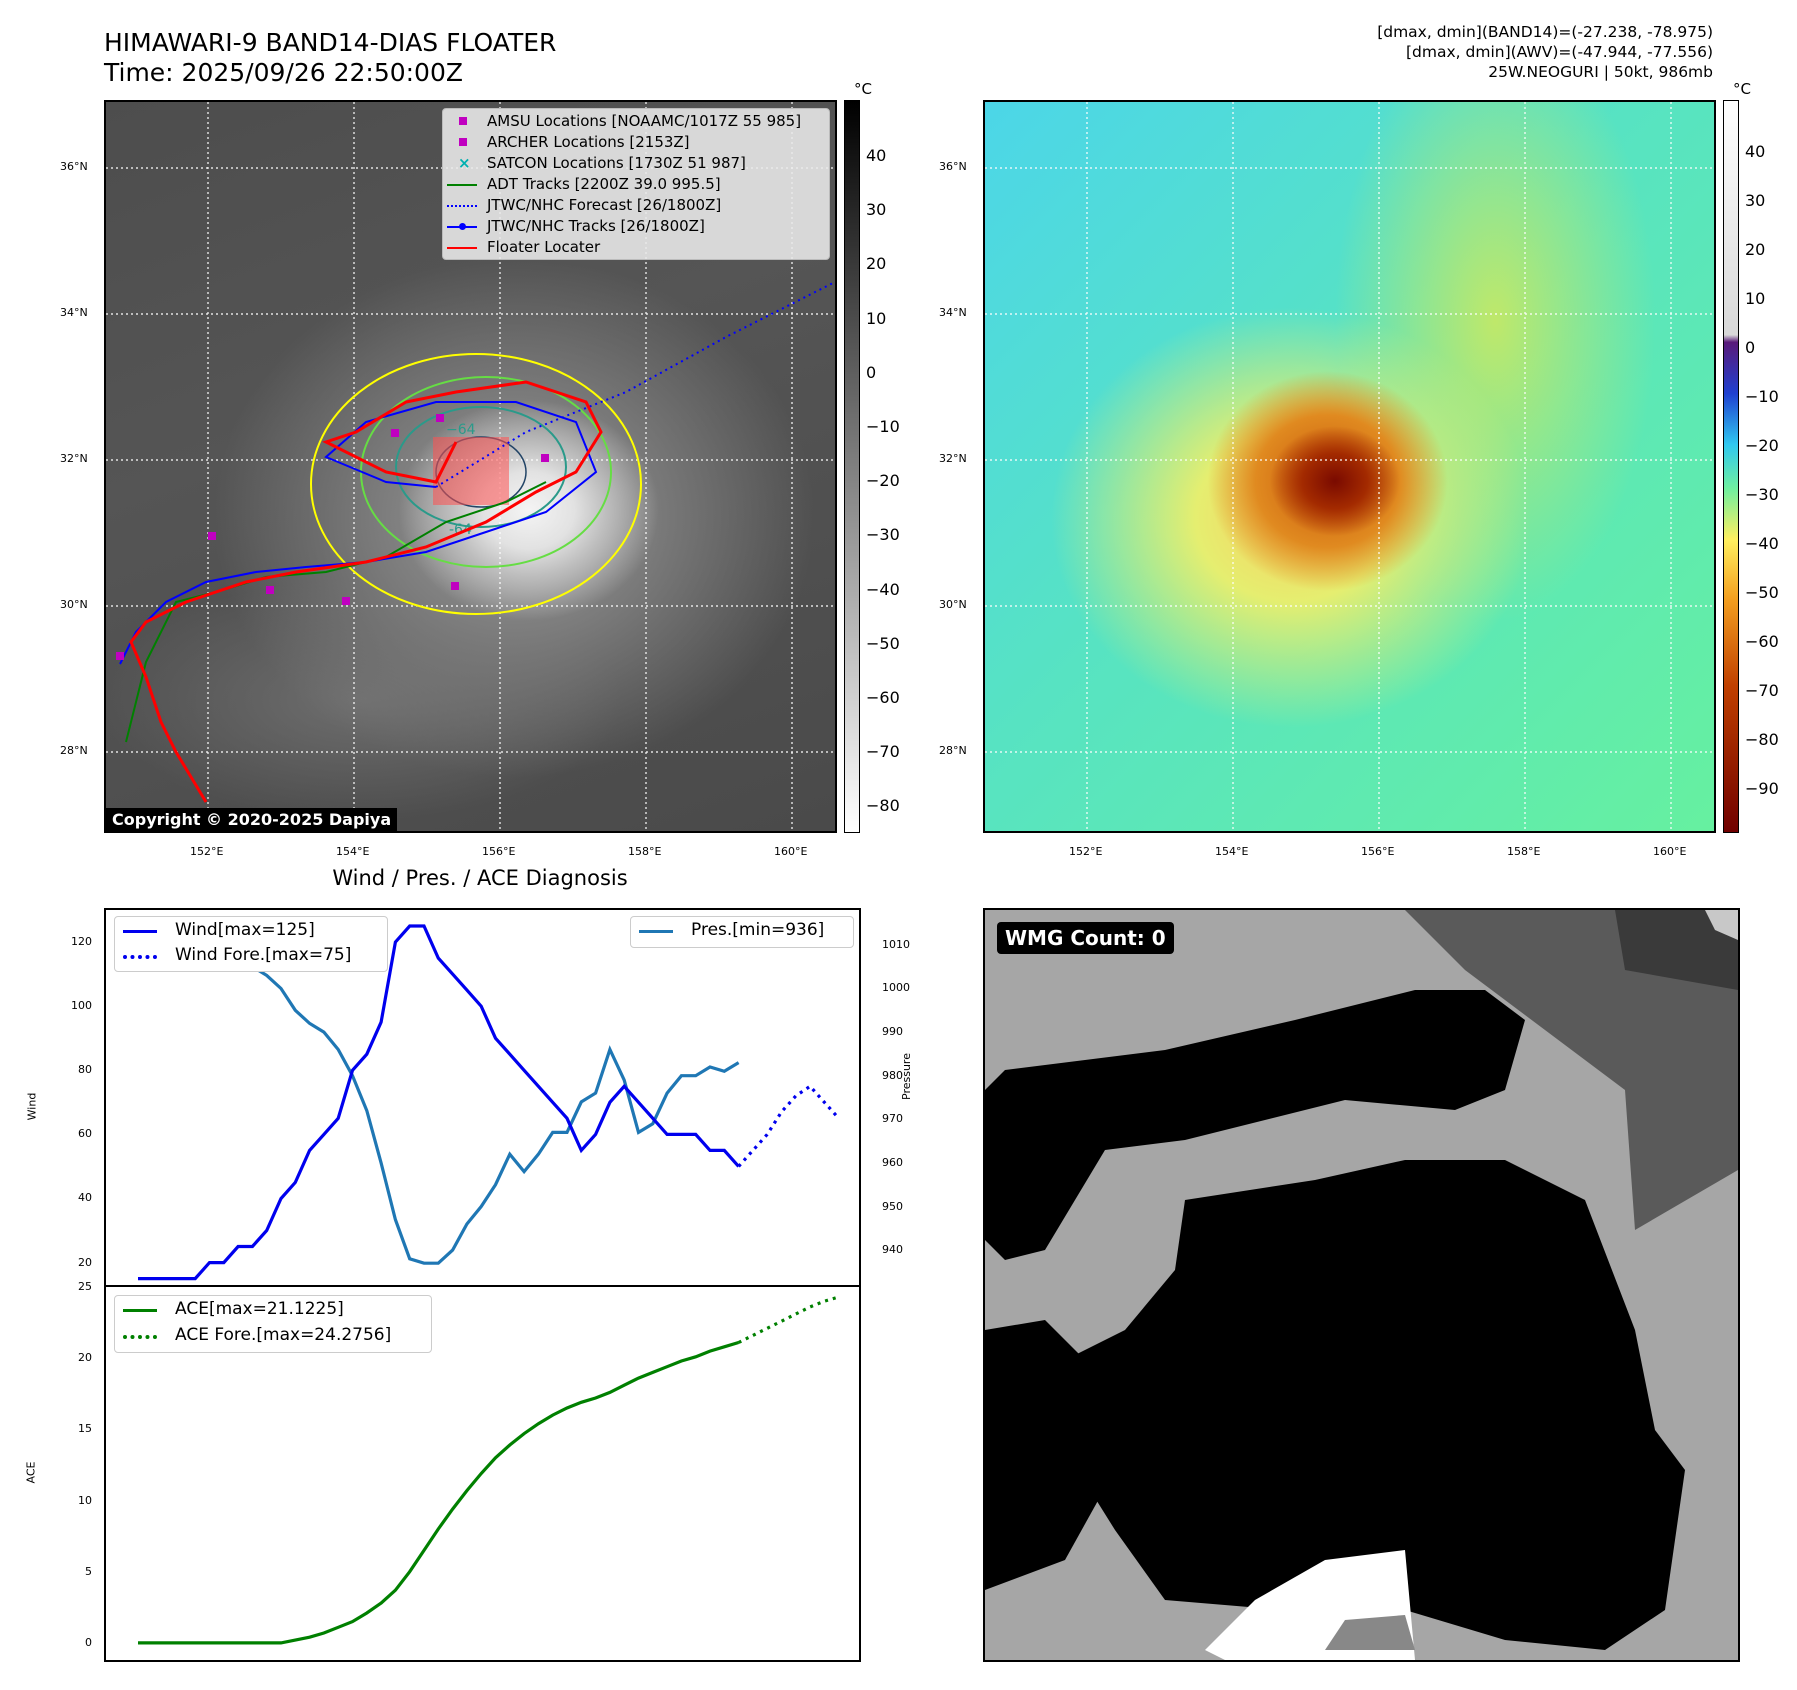  I want to click on wind-tick: 120, so click(81, 942).